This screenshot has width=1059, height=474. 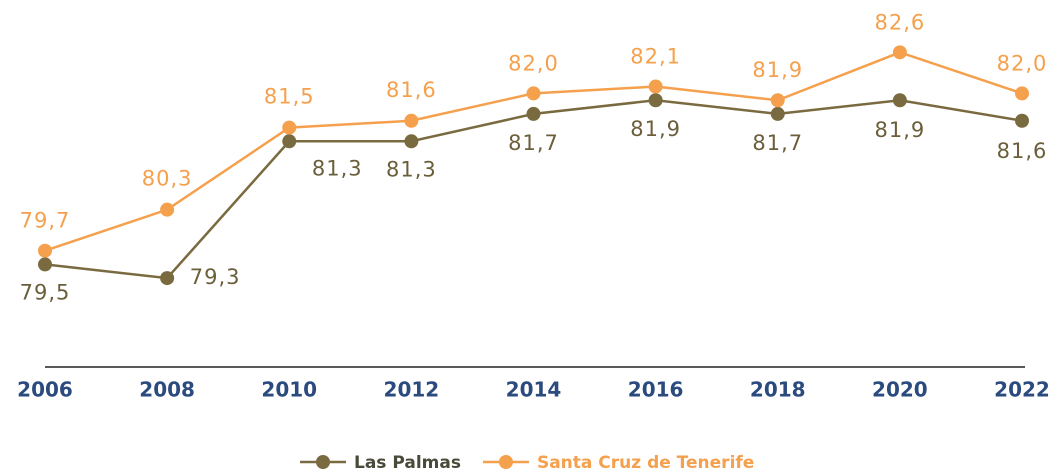 What do you see at coordinates (45, 292) in the screenshot?
I see `data-label: 79,5` at bounding box center [45, 292].